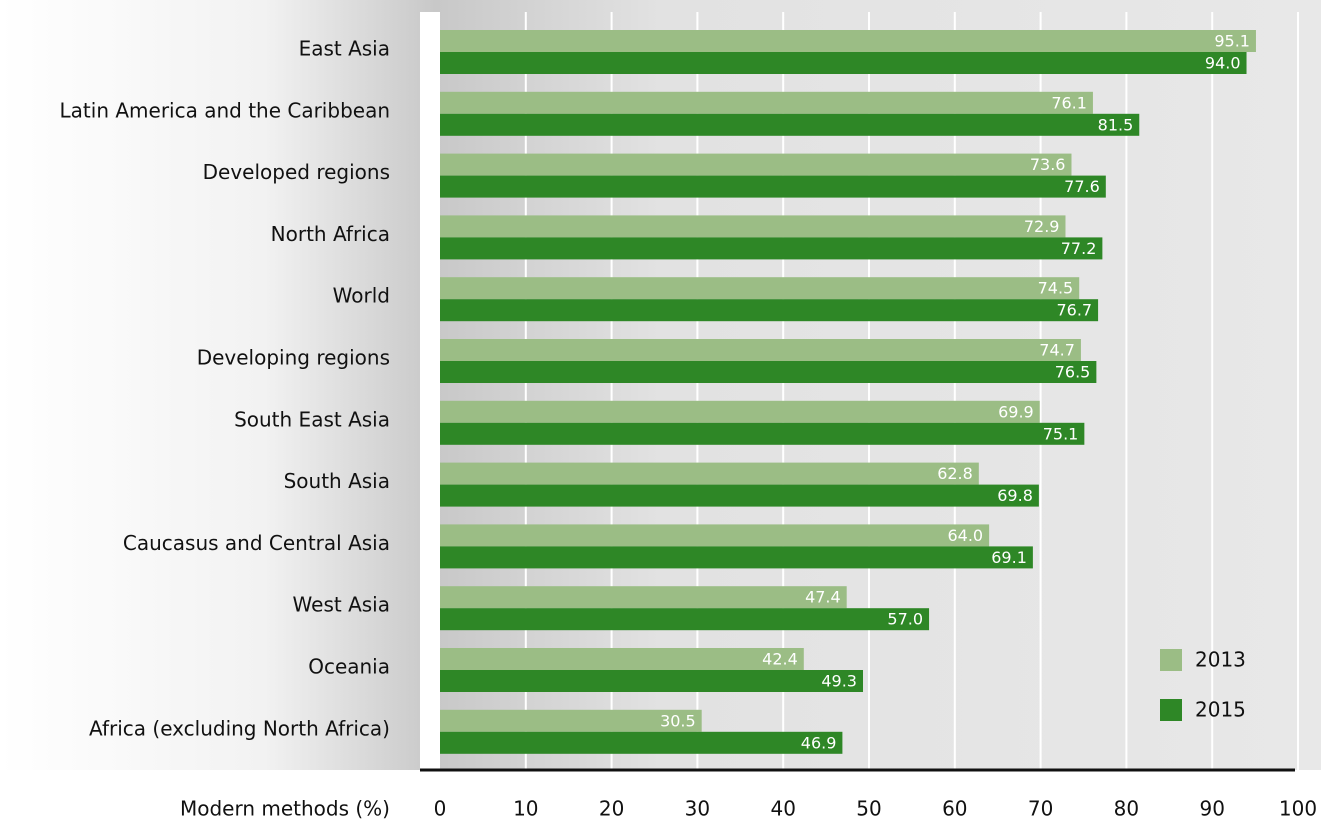  What do you see at coordinates (1223, 63) in the screenshot?
I see `value-label: 94.0` at bounding box center [1223, 63].